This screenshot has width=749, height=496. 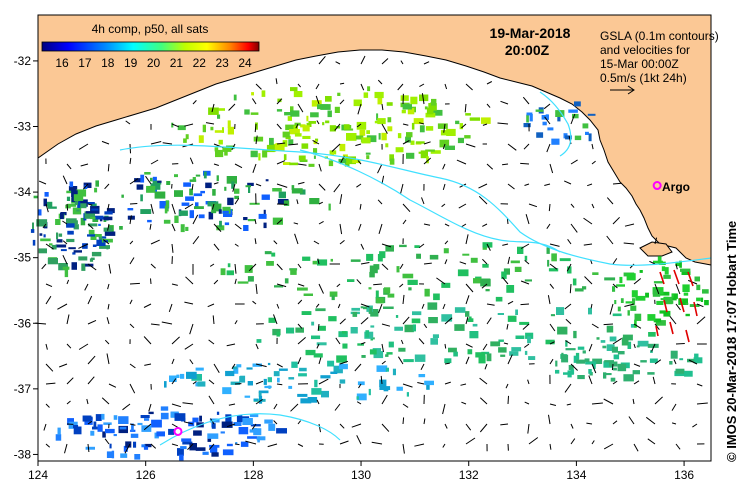 What do you see at coordinates (469, 475) in the screenshot?
I see `lon-tick-label: 132` at bounding box center [469, 475].